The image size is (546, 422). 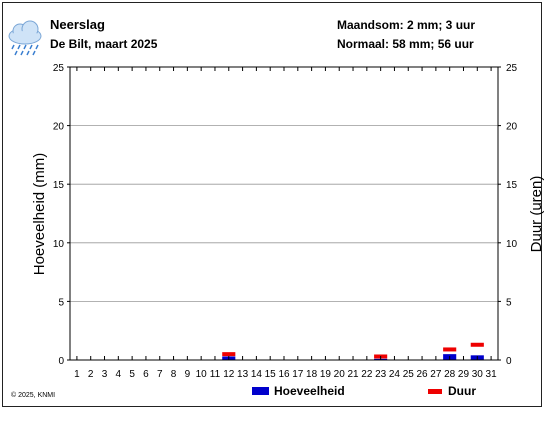 What do you see at coordinates (509, 361) in the screenshot?
I see `y2-tick-label: 0` at bounding box center [509, 361].